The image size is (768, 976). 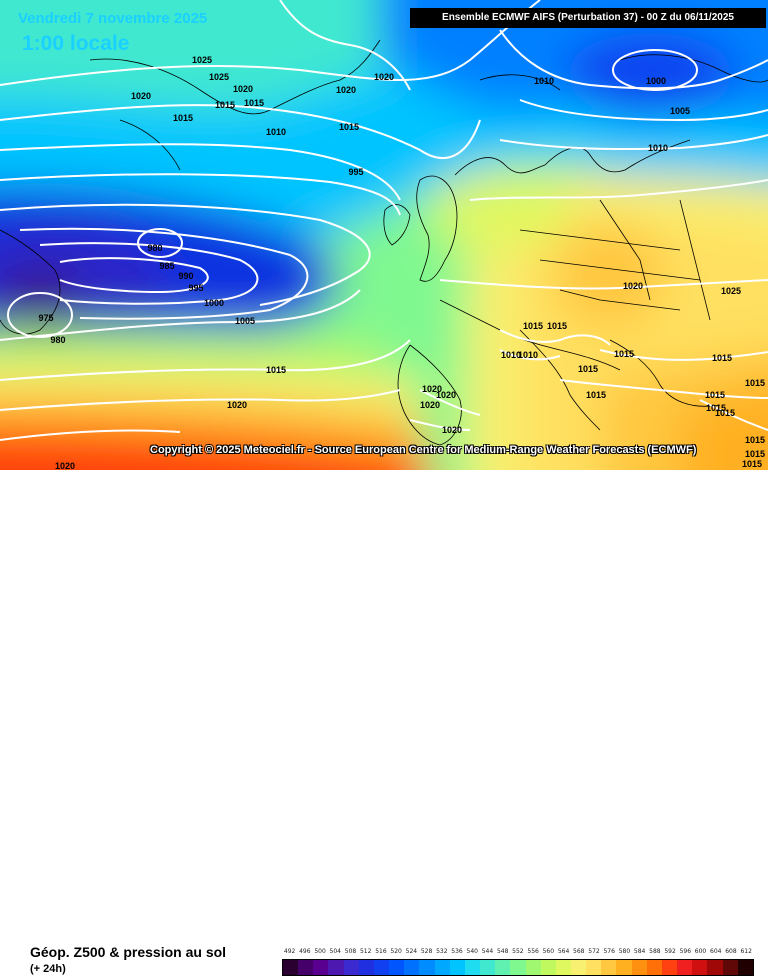 What do you see at coordinates (716, 951) in the screenshot?
I see `legend-label: 604` at bounding box center [716, 951].